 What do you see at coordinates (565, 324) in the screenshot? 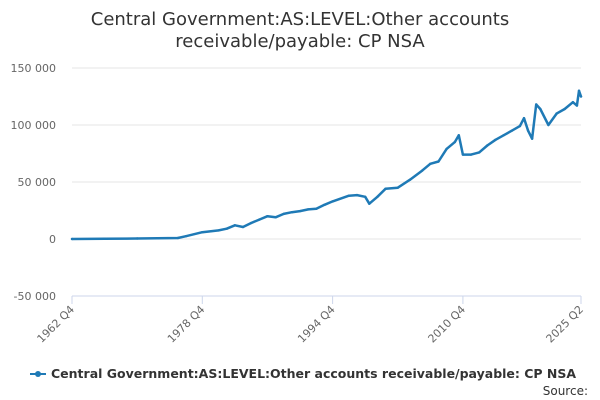
I see `x-tick-label: 2025 Q2` at bounding box center [565, 324].